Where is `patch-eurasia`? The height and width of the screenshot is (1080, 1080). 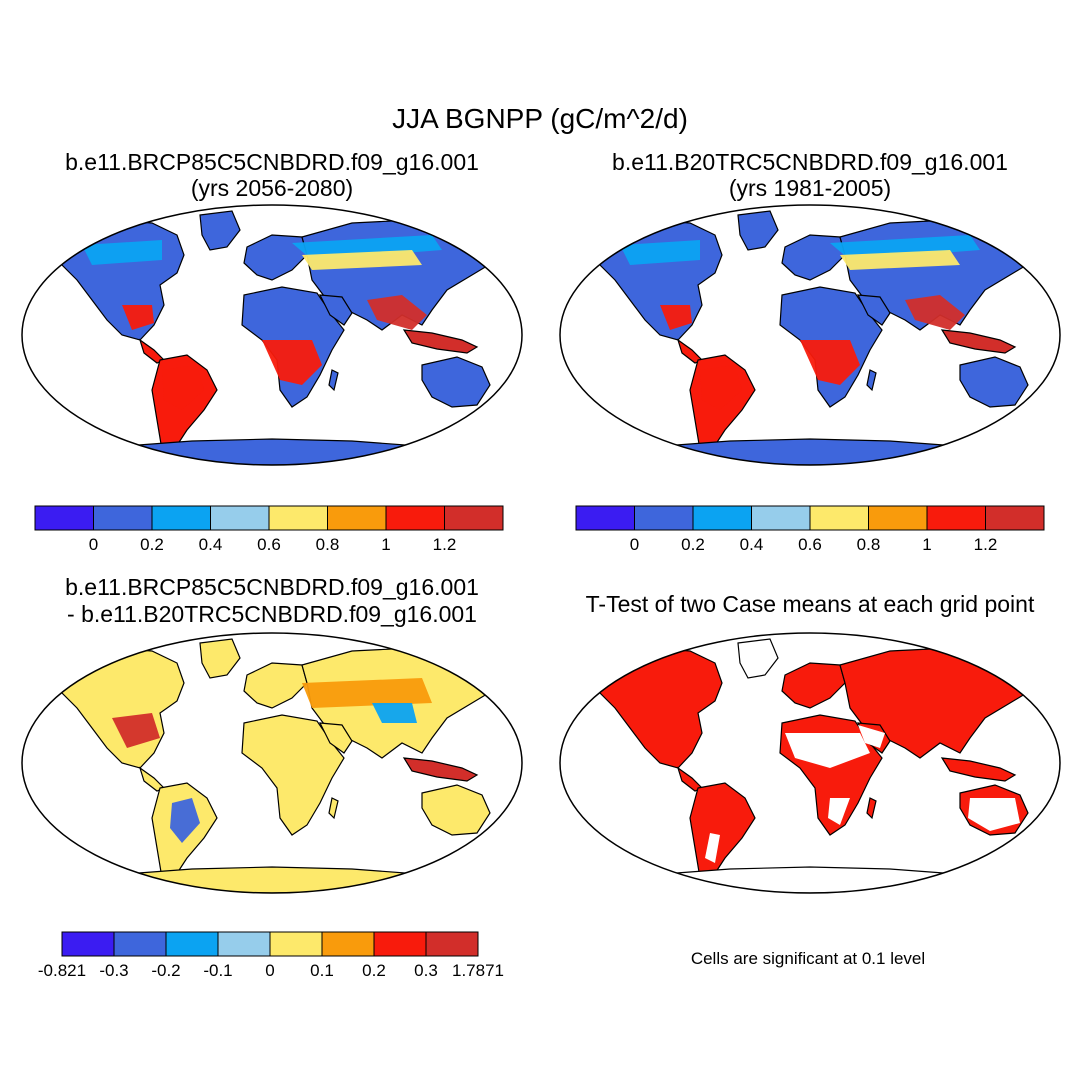
patch-eurasia is located at coordinates (367, 693).